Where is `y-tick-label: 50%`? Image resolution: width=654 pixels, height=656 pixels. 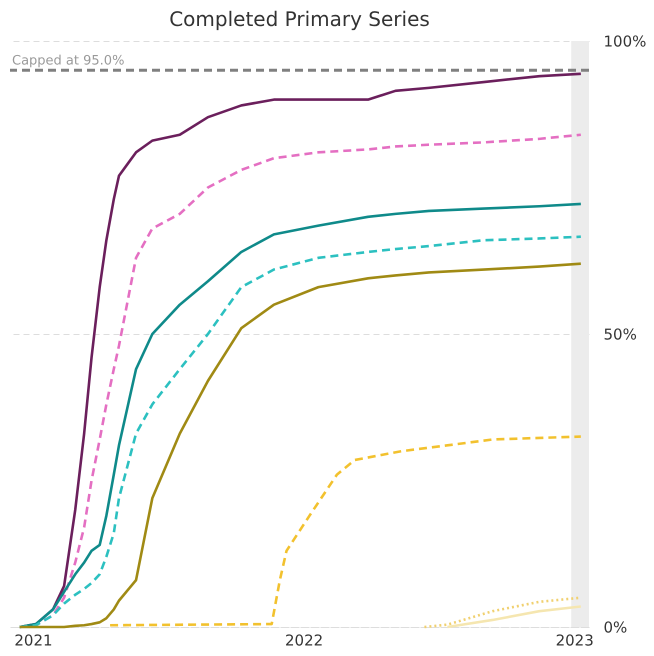 y-tick-label: 50% is located at coordinates (620, 335).